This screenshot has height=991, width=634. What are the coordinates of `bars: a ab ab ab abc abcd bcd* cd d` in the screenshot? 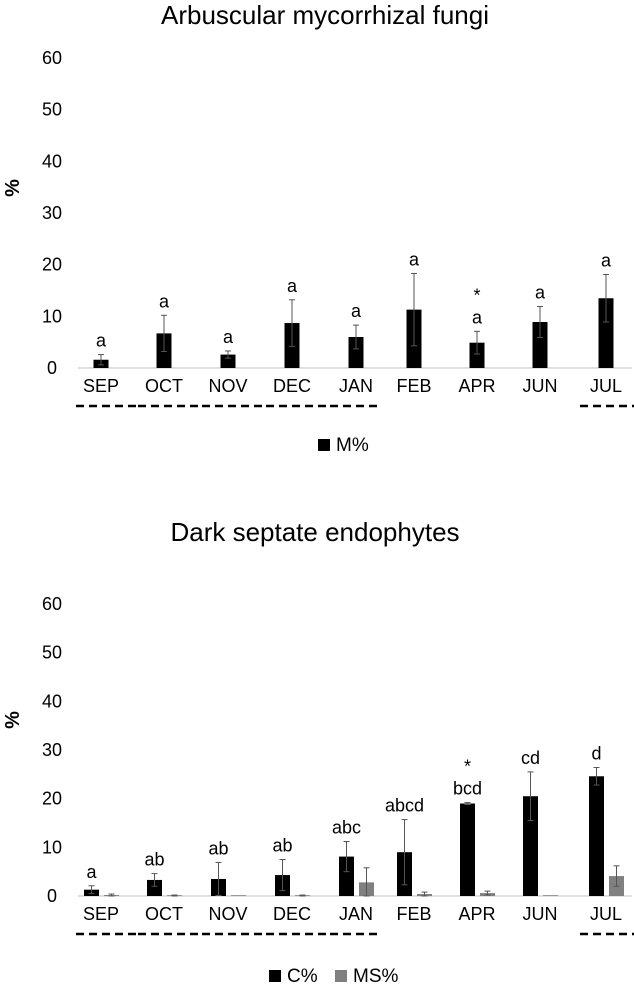 It's located at (354, 820).